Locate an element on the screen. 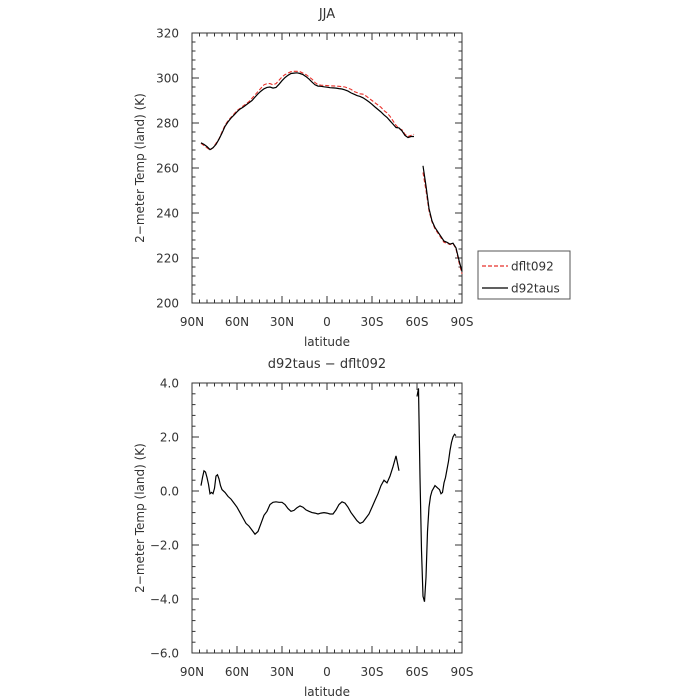  legend-box is located at coordinates (524, 275).